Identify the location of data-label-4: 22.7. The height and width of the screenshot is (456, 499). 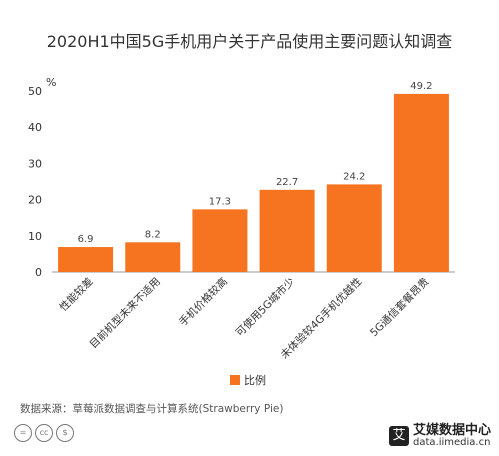
(287, 182).